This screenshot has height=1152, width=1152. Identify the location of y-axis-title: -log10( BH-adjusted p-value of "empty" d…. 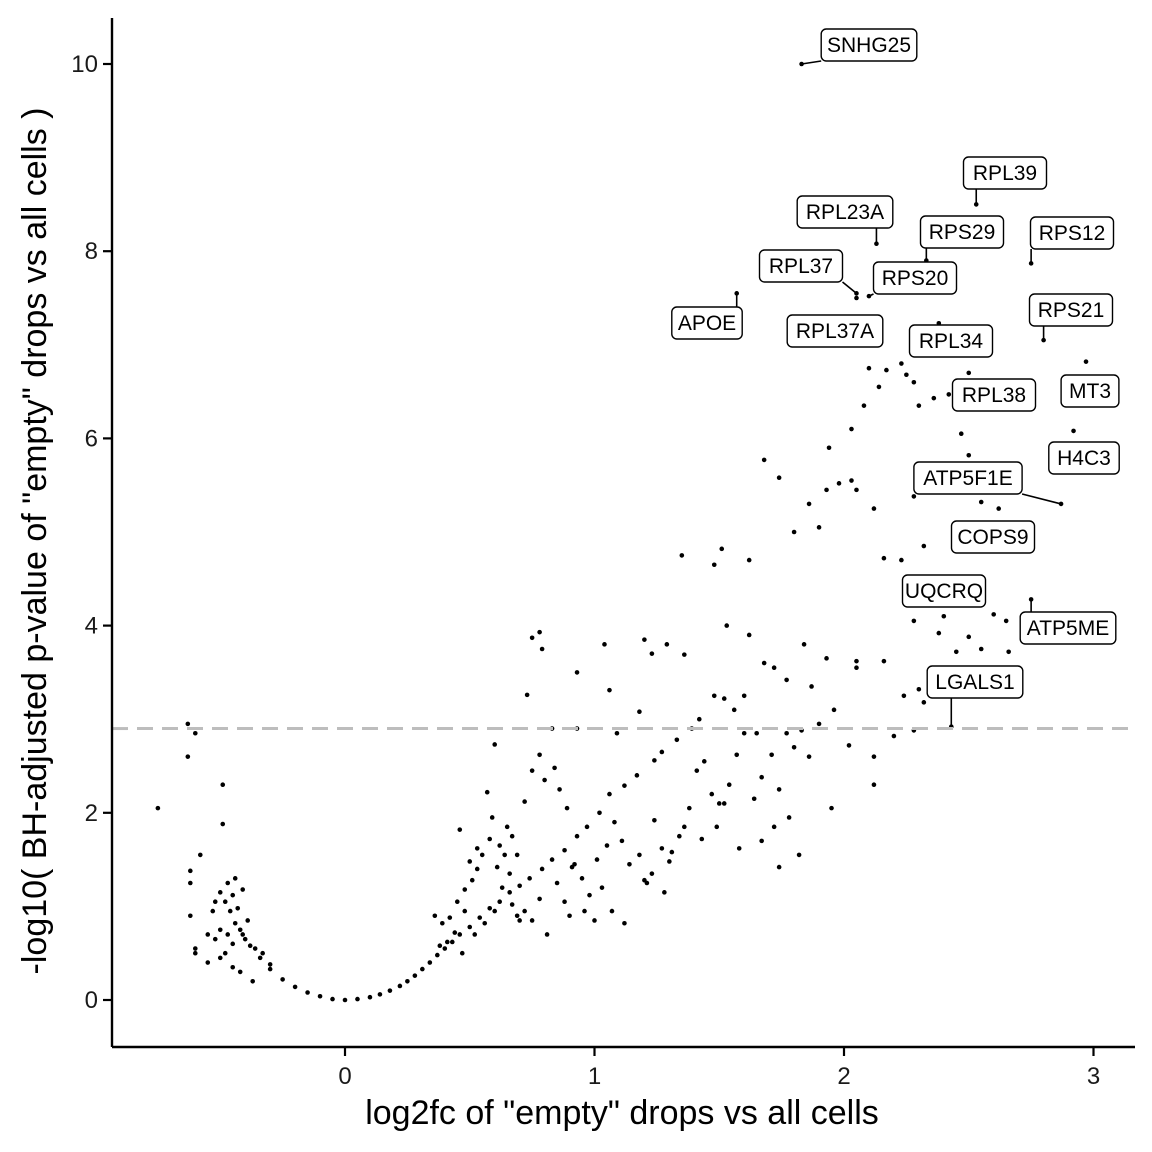
(35, 541).